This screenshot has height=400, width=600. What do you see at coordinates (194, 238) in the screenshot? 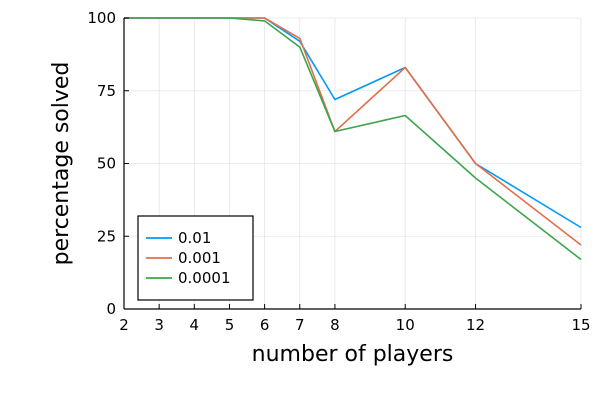
I see `legend-label-0: 0.01` at bounding box center [194, 238].